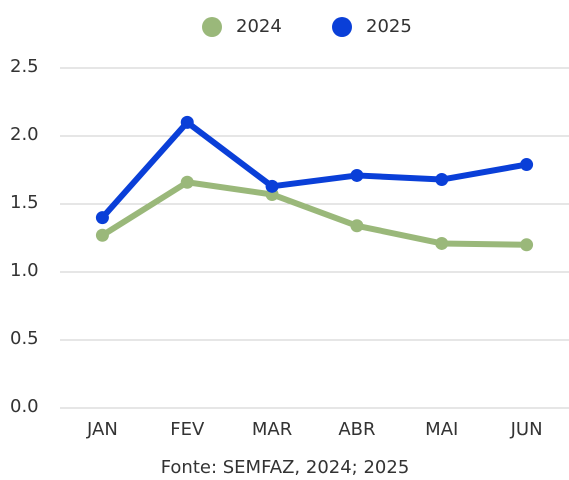  What do you see at coordinates (259, 26) in the screenshot?
I see `legend-label: 2024` at bounding box center [259, 26].